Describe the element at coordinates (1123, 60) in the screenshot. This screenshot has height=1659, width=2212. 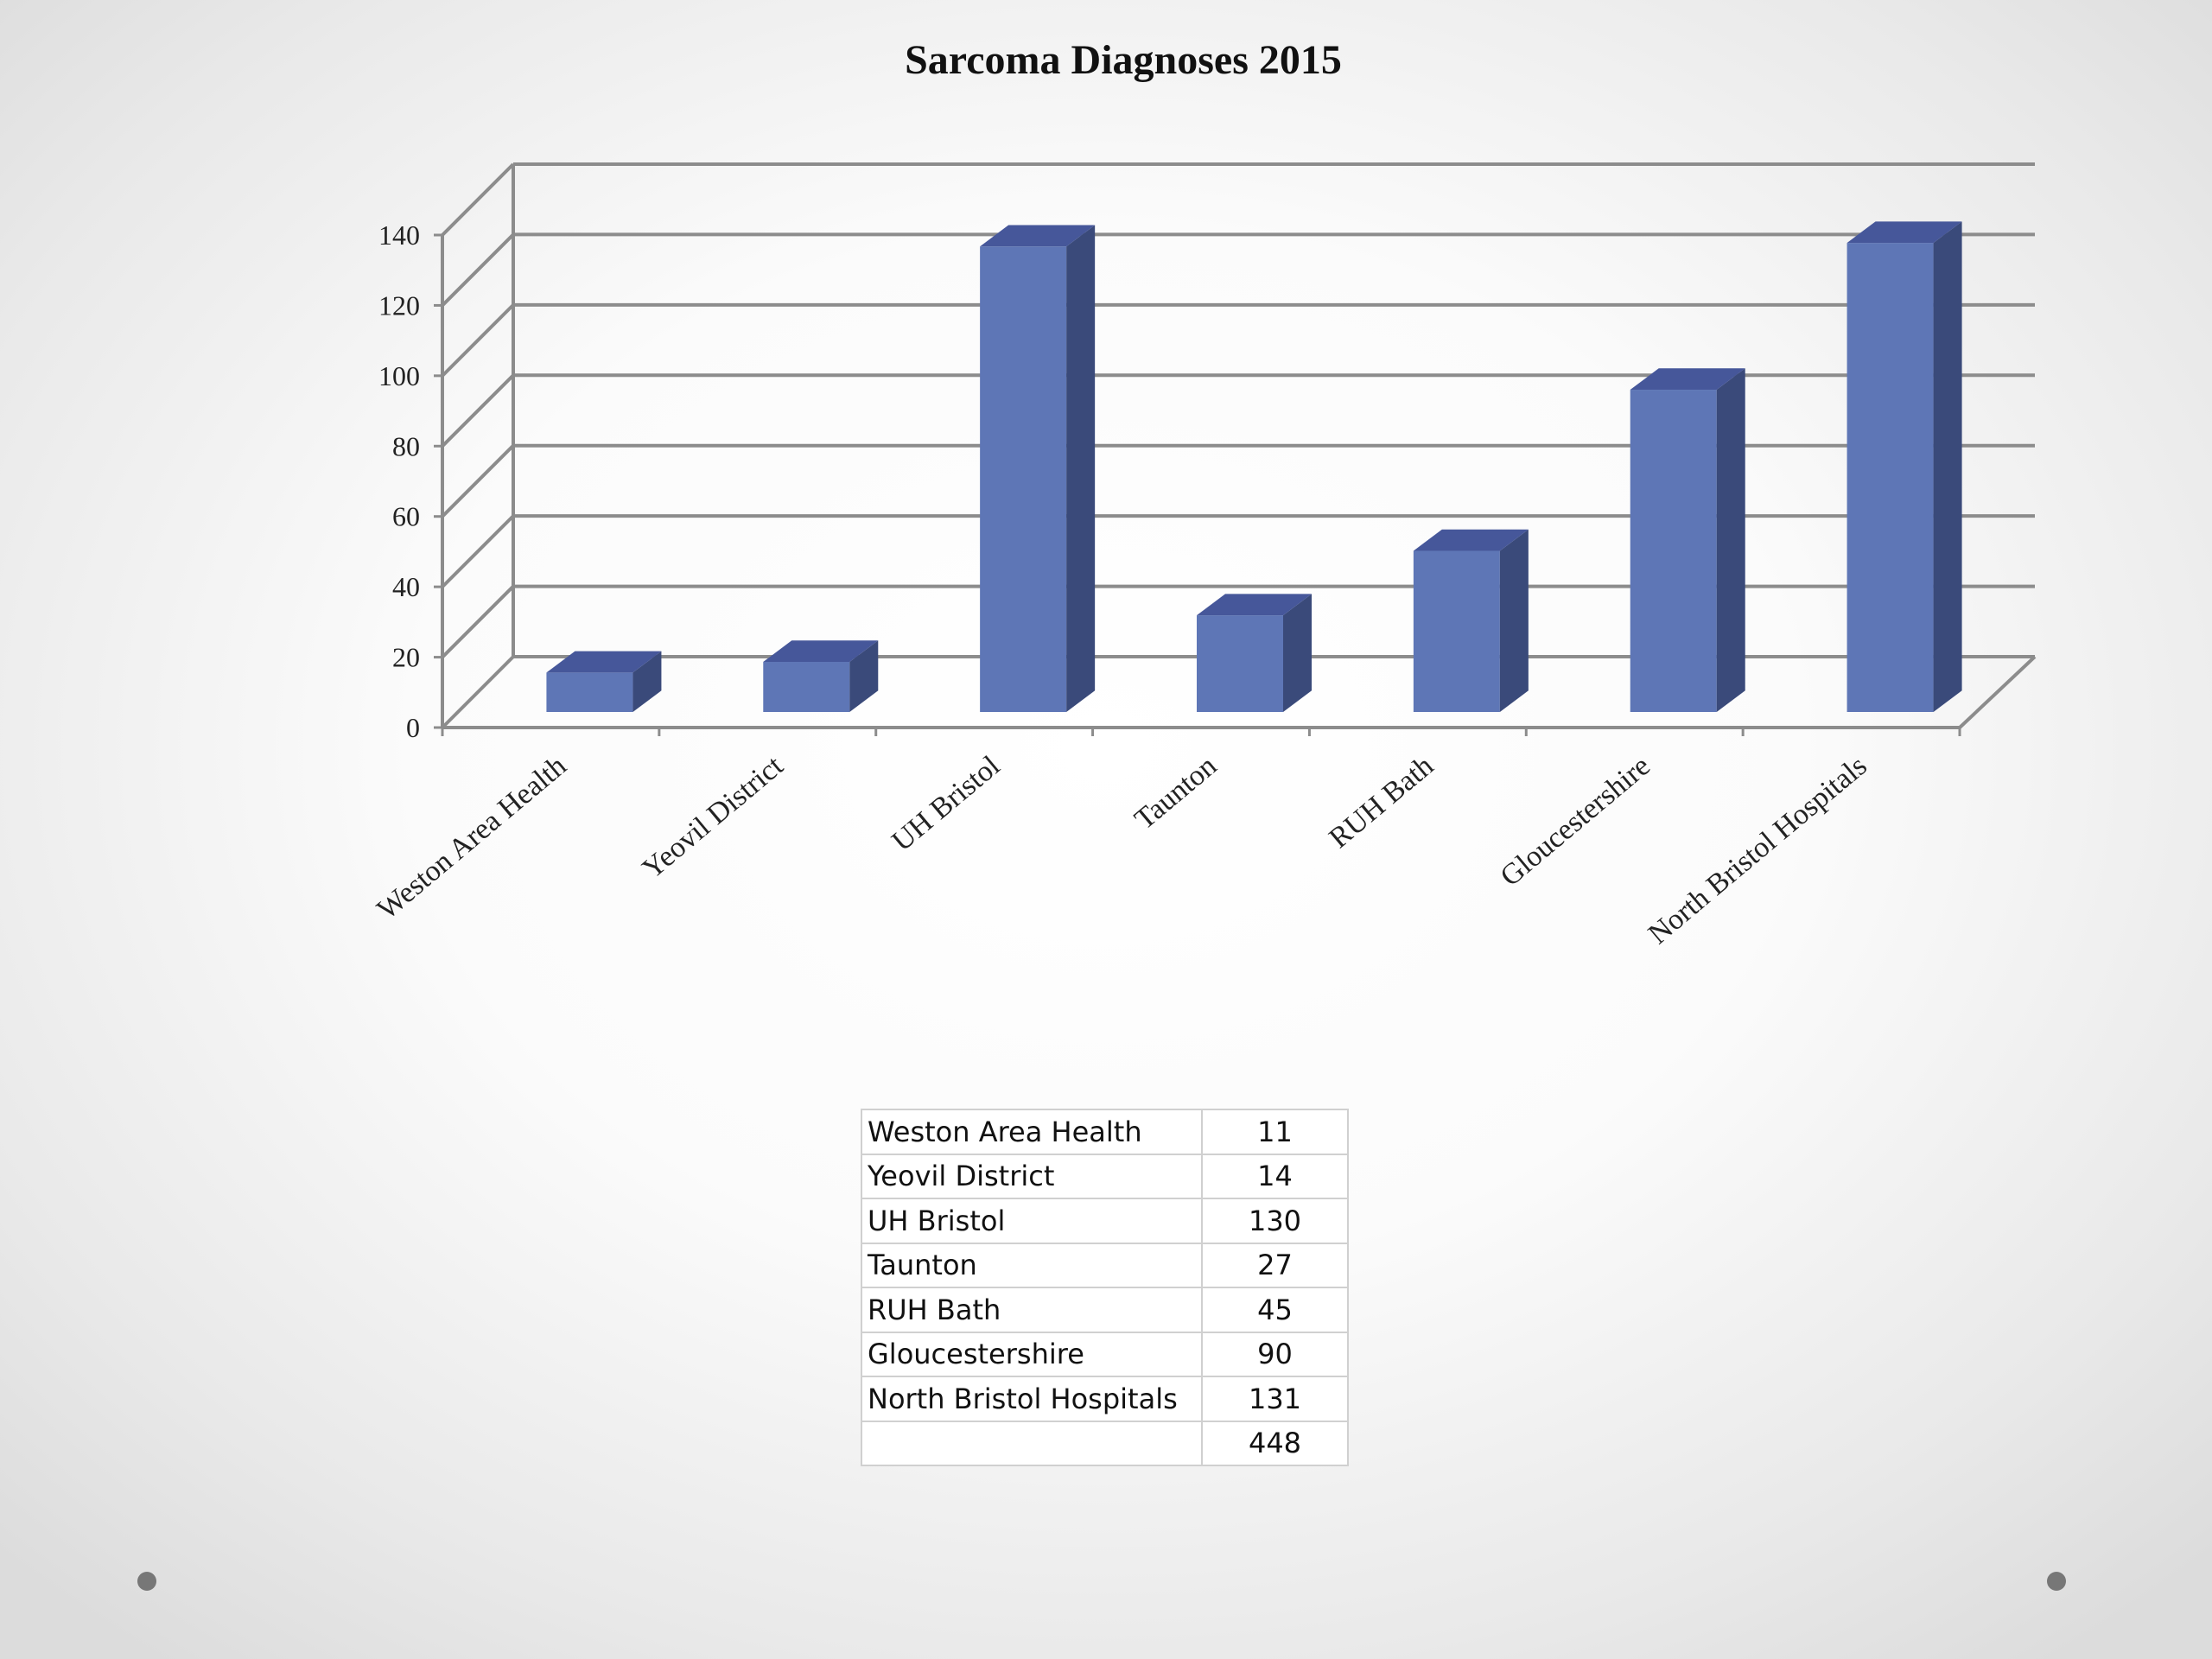
I see `chart-title: Sarcoma Diagnoses 2015` at that location.